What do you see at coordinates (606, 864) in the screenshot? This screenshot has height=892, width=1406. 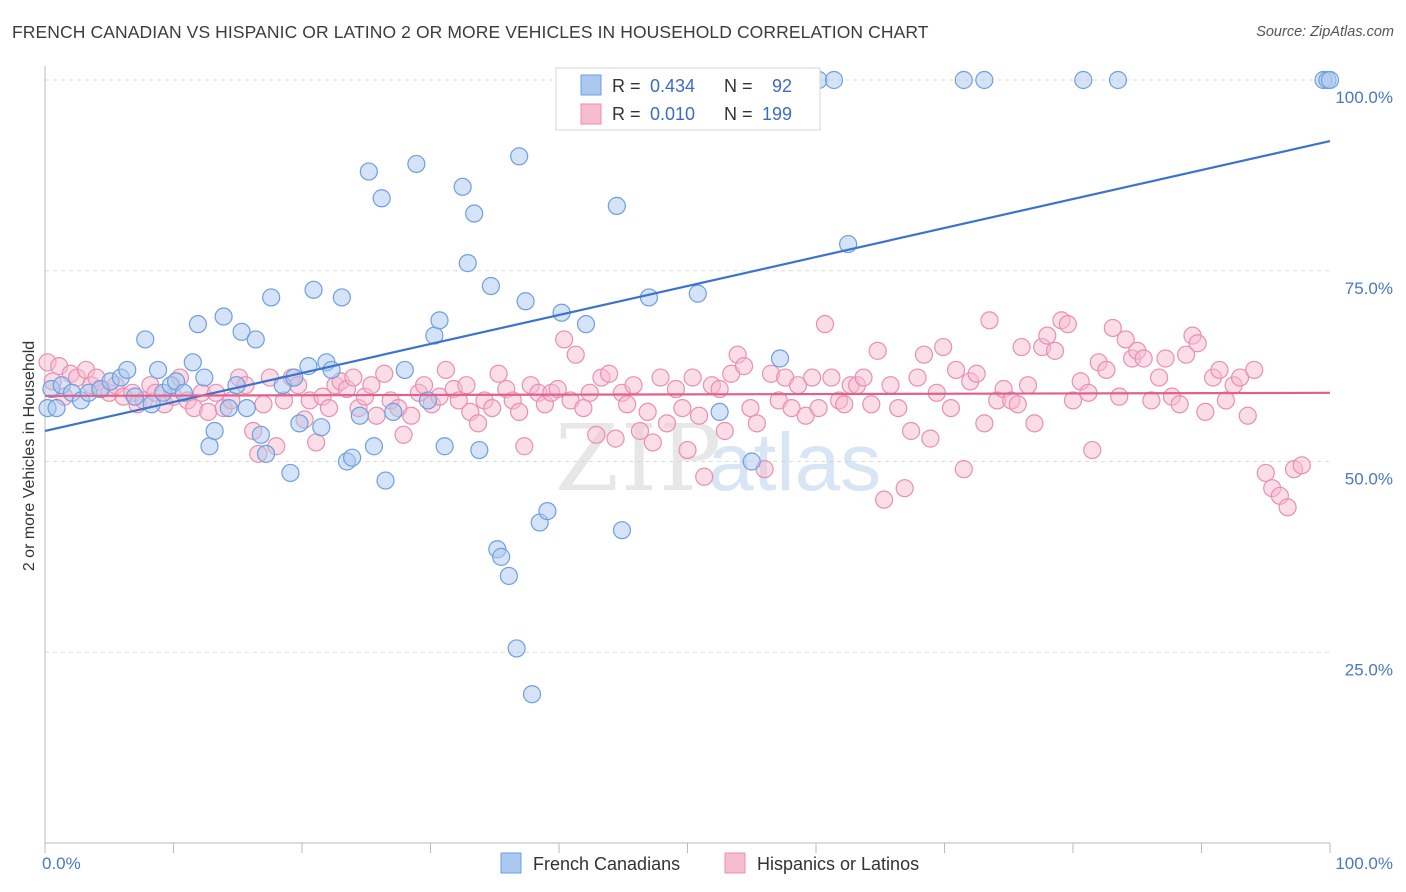 I see `bottom-legend-label-1: French Canadians` at bounding box center [606, 864].